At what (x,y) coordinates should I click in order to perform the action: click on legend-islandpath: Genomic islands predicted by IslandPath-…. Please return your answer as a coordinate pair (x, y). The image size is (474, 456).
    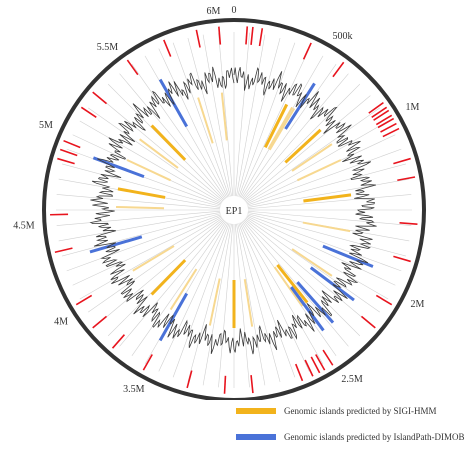
    Looking at the image, I should click on (350, 436).